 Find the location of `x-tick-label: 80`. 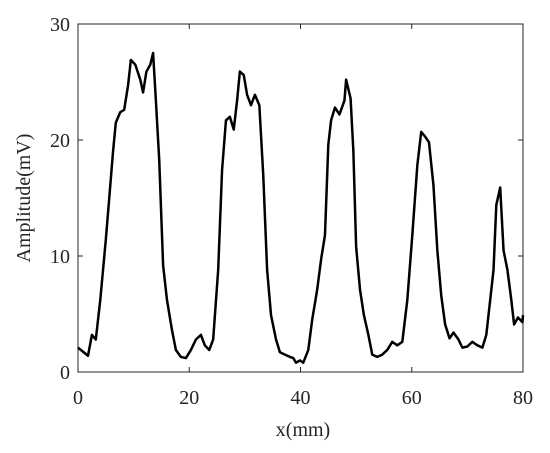

x-tick-label: 80 is located at coordinates (523, 398).